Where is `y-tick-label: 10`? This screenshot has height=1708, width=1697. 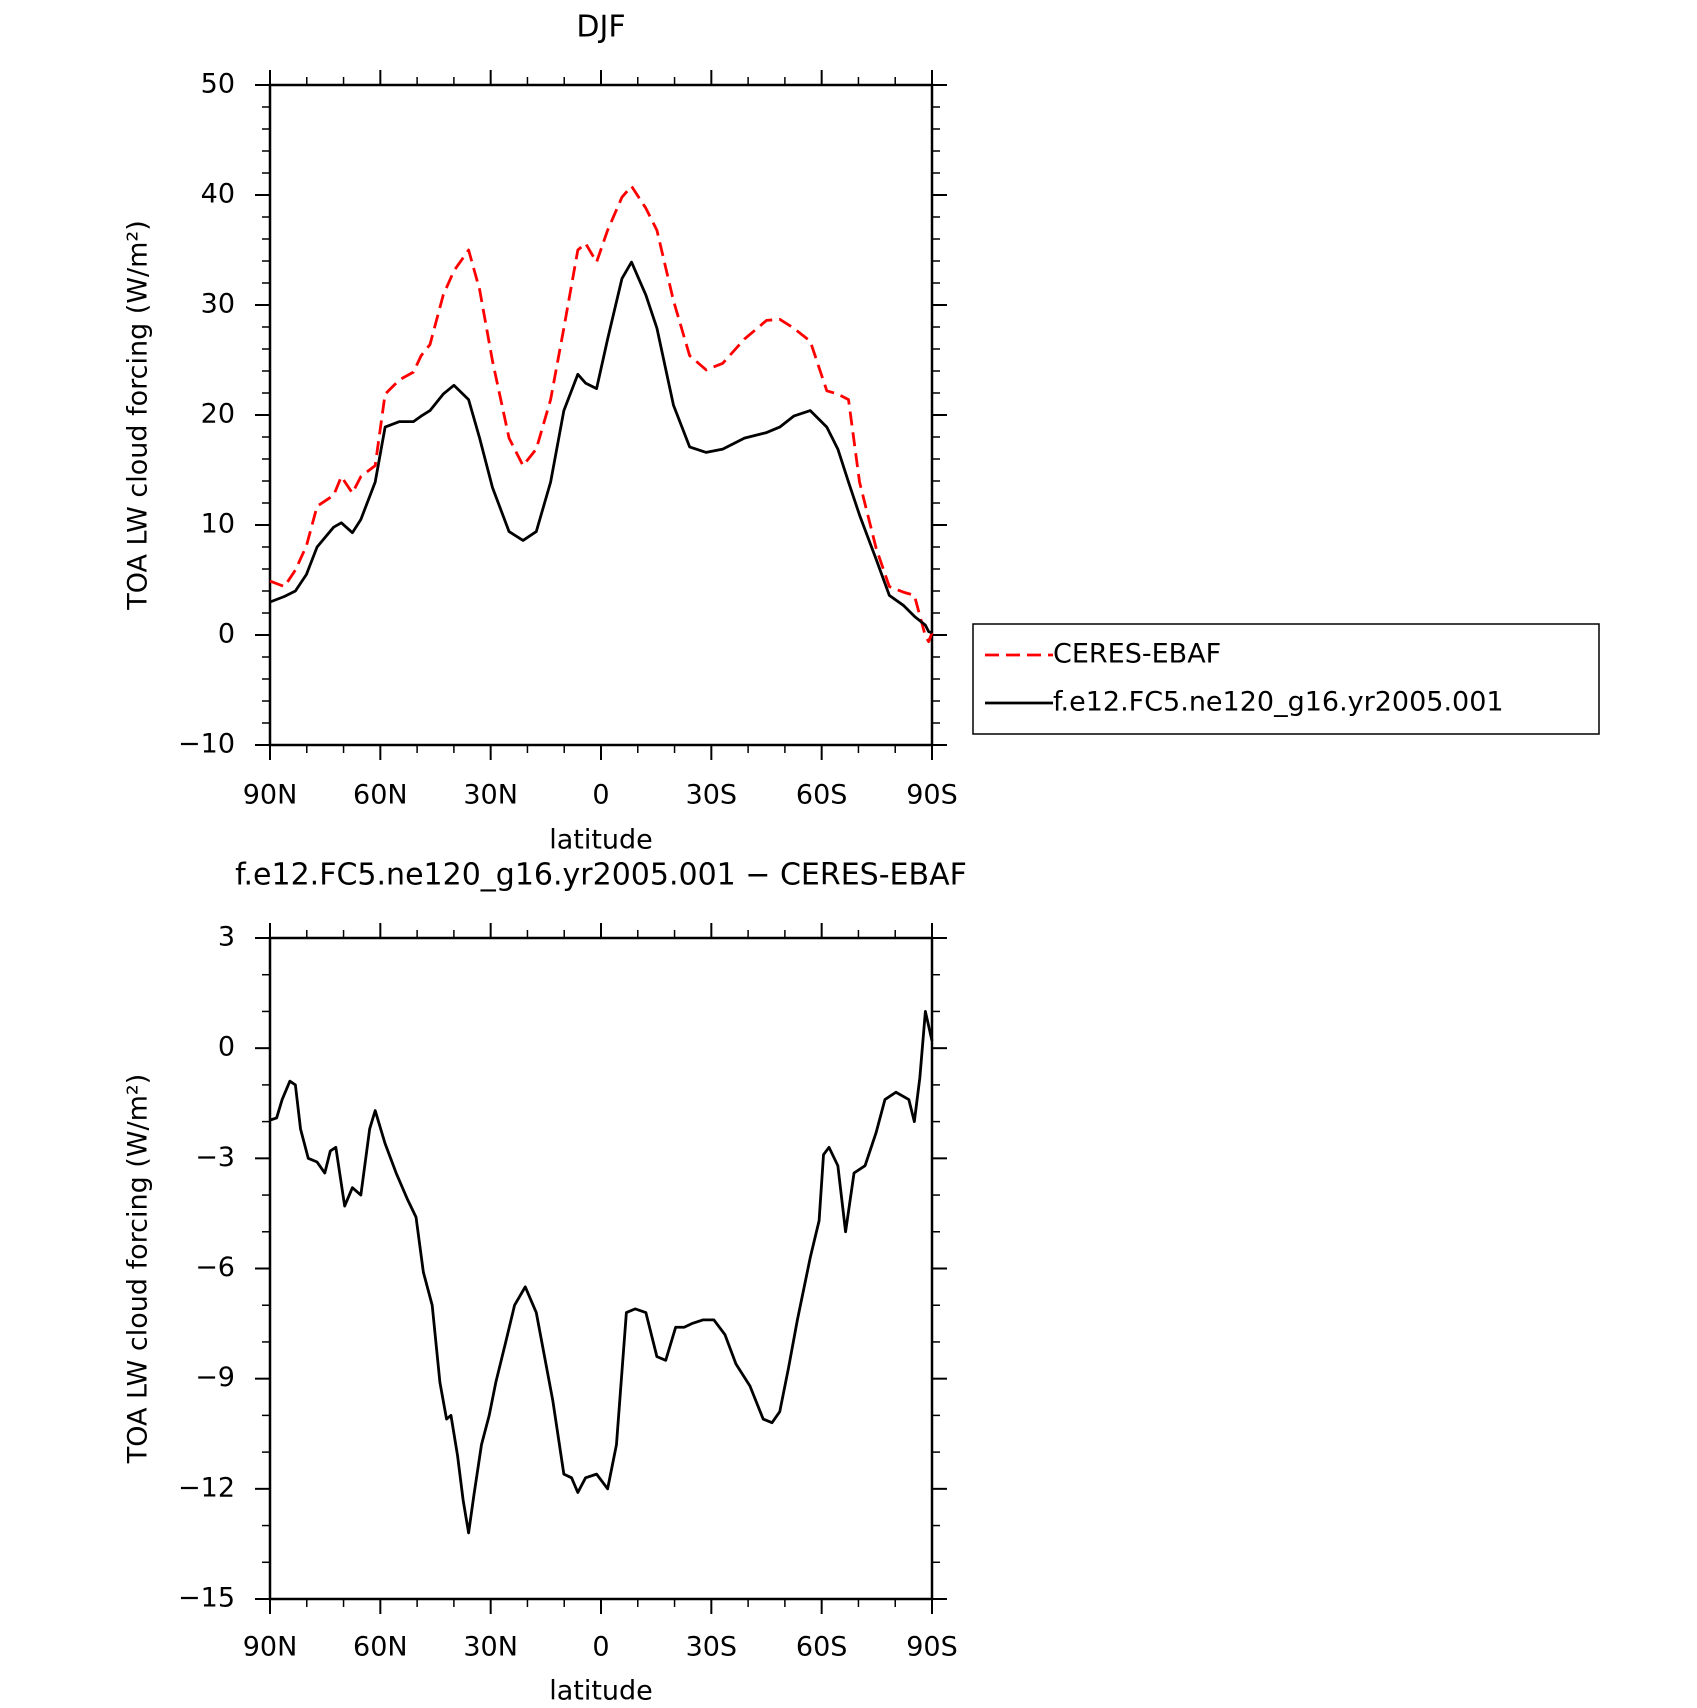 y-tick-label: 10 is located at coordinates (218, 524).